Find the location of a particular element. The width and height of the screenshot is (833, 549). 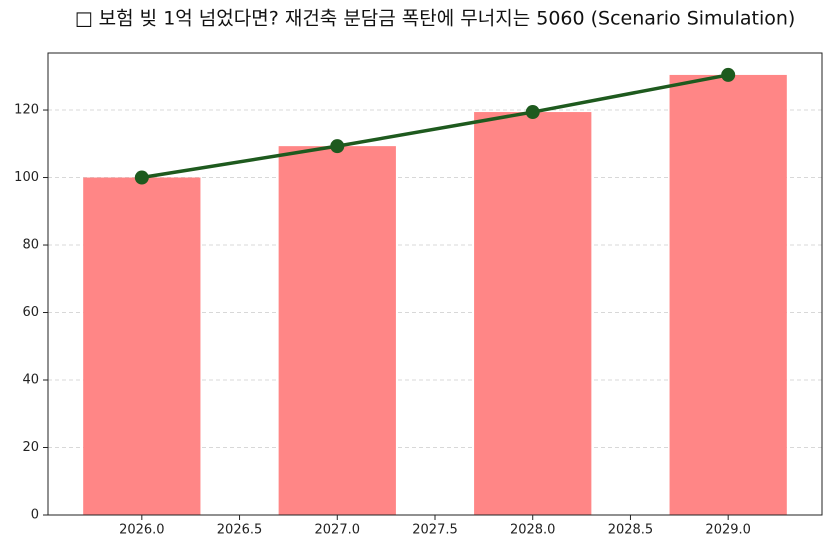

y-tick-label: 60 is located at coordinates (30, 312).